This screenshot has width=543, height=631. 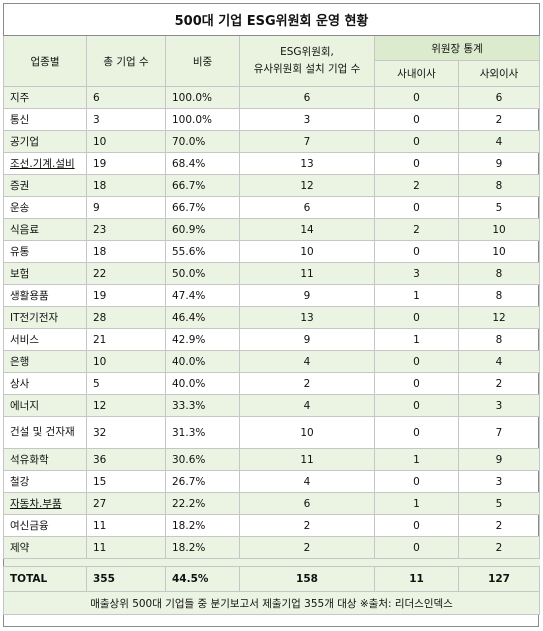 I want to click on cell-total-companies: 23, so click(x=126, y=229).